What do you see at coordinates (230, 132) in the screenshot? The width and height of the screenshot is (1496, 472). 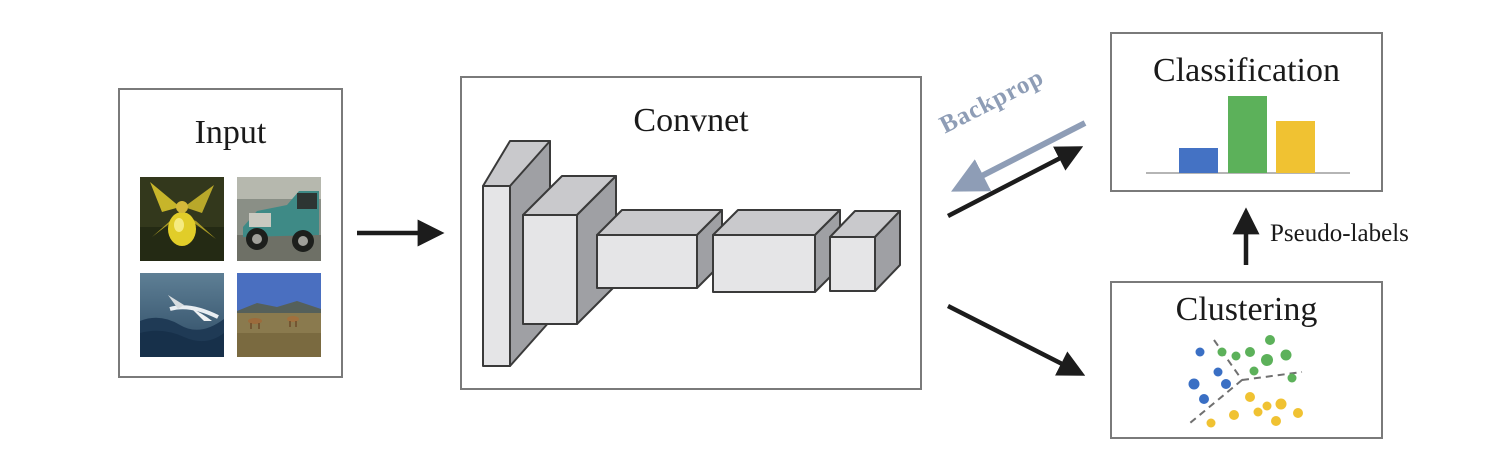 I see `input-title: Input` at bounding box center [230, 132].